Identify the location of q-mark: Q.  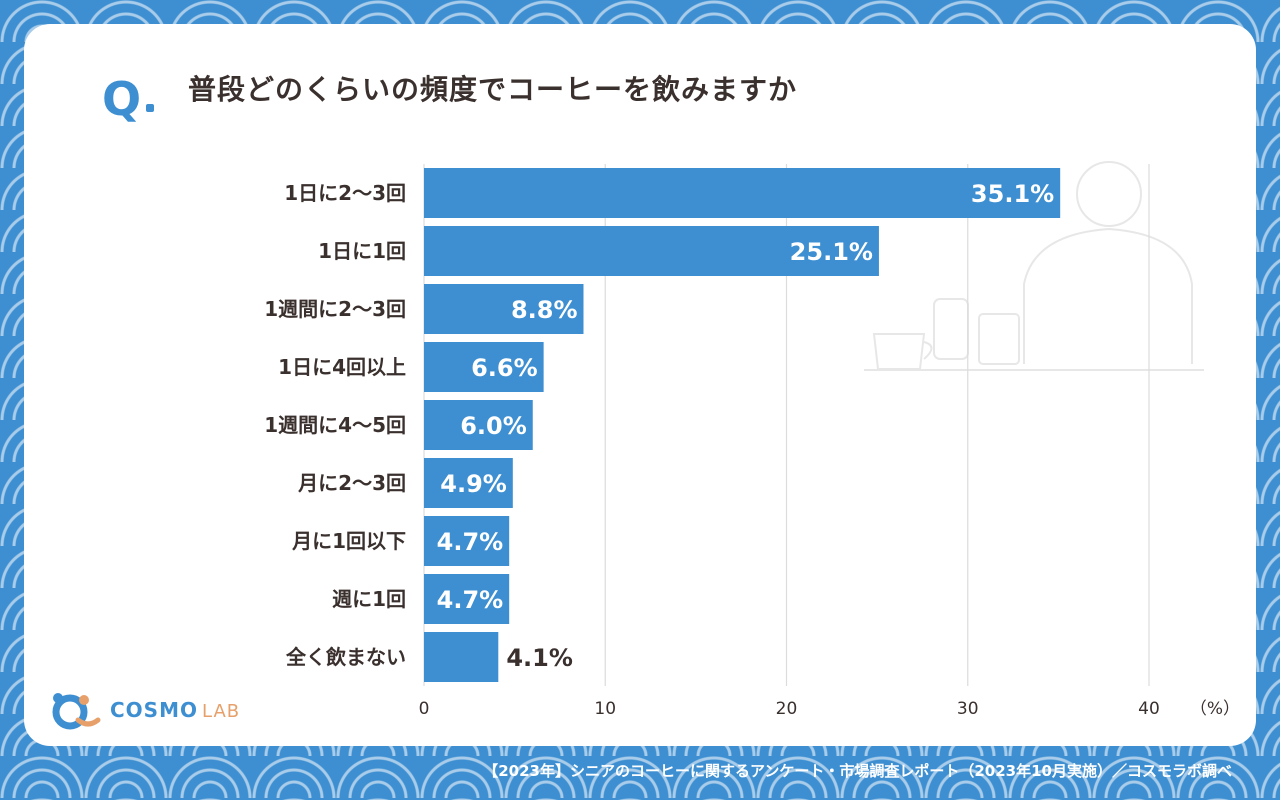
(122, 99).